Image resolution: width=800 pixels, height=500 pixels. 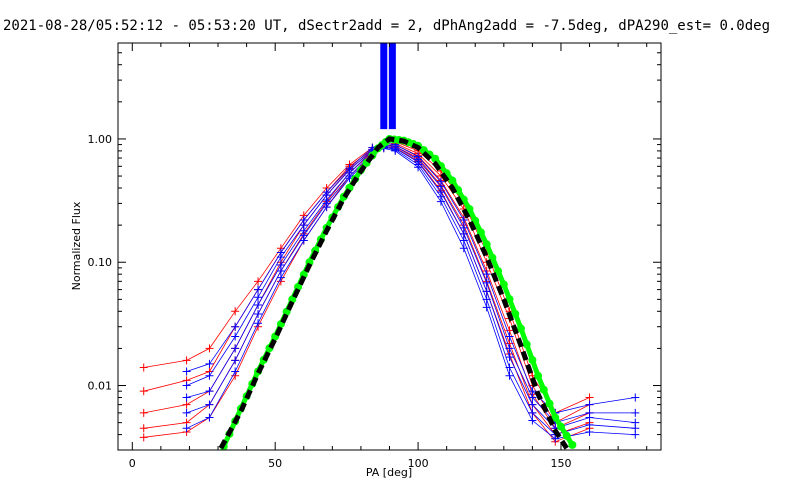 I want to click on x-tick-label-1: 50, so click(x=275, y=463).